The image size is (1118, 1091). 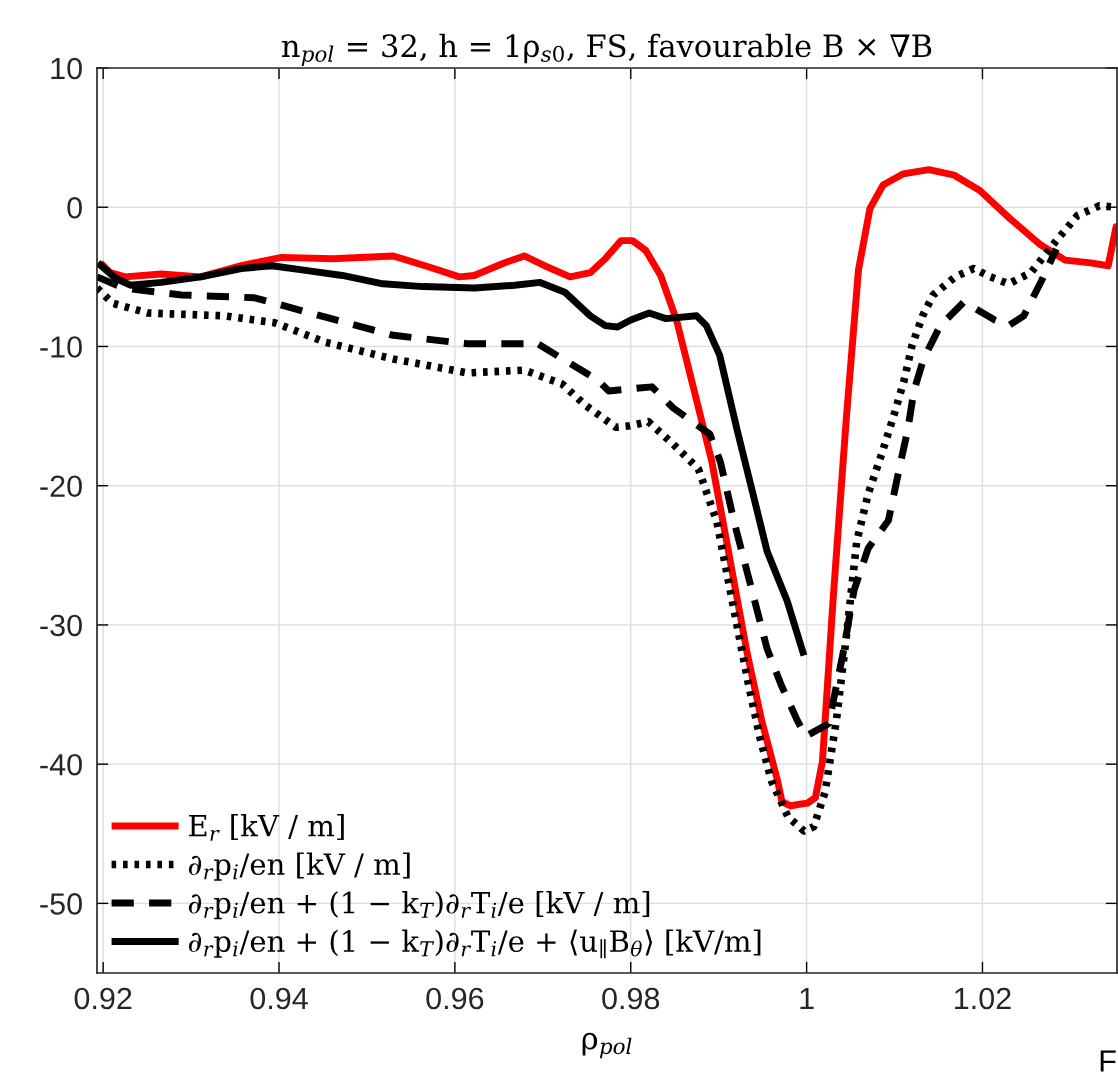 What do you see at coordinates (61, 904) in the screenshot?
I see `y-tick-label: -50` at bounding box center [61, 904].